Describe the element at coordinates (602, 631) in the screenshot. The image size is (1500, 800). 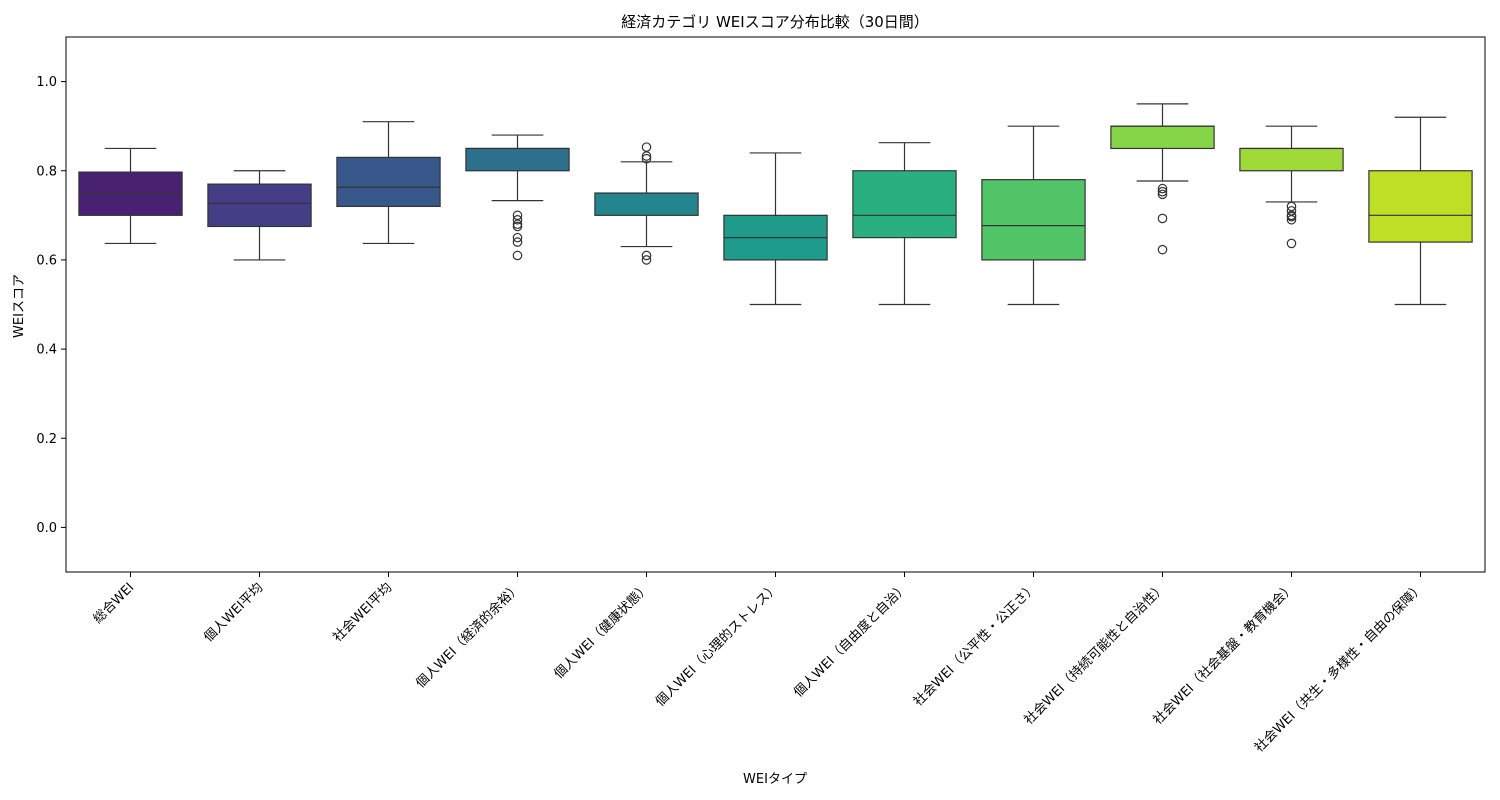
I see `x-tick-label: 個人WEI（健康状態）` at that location.